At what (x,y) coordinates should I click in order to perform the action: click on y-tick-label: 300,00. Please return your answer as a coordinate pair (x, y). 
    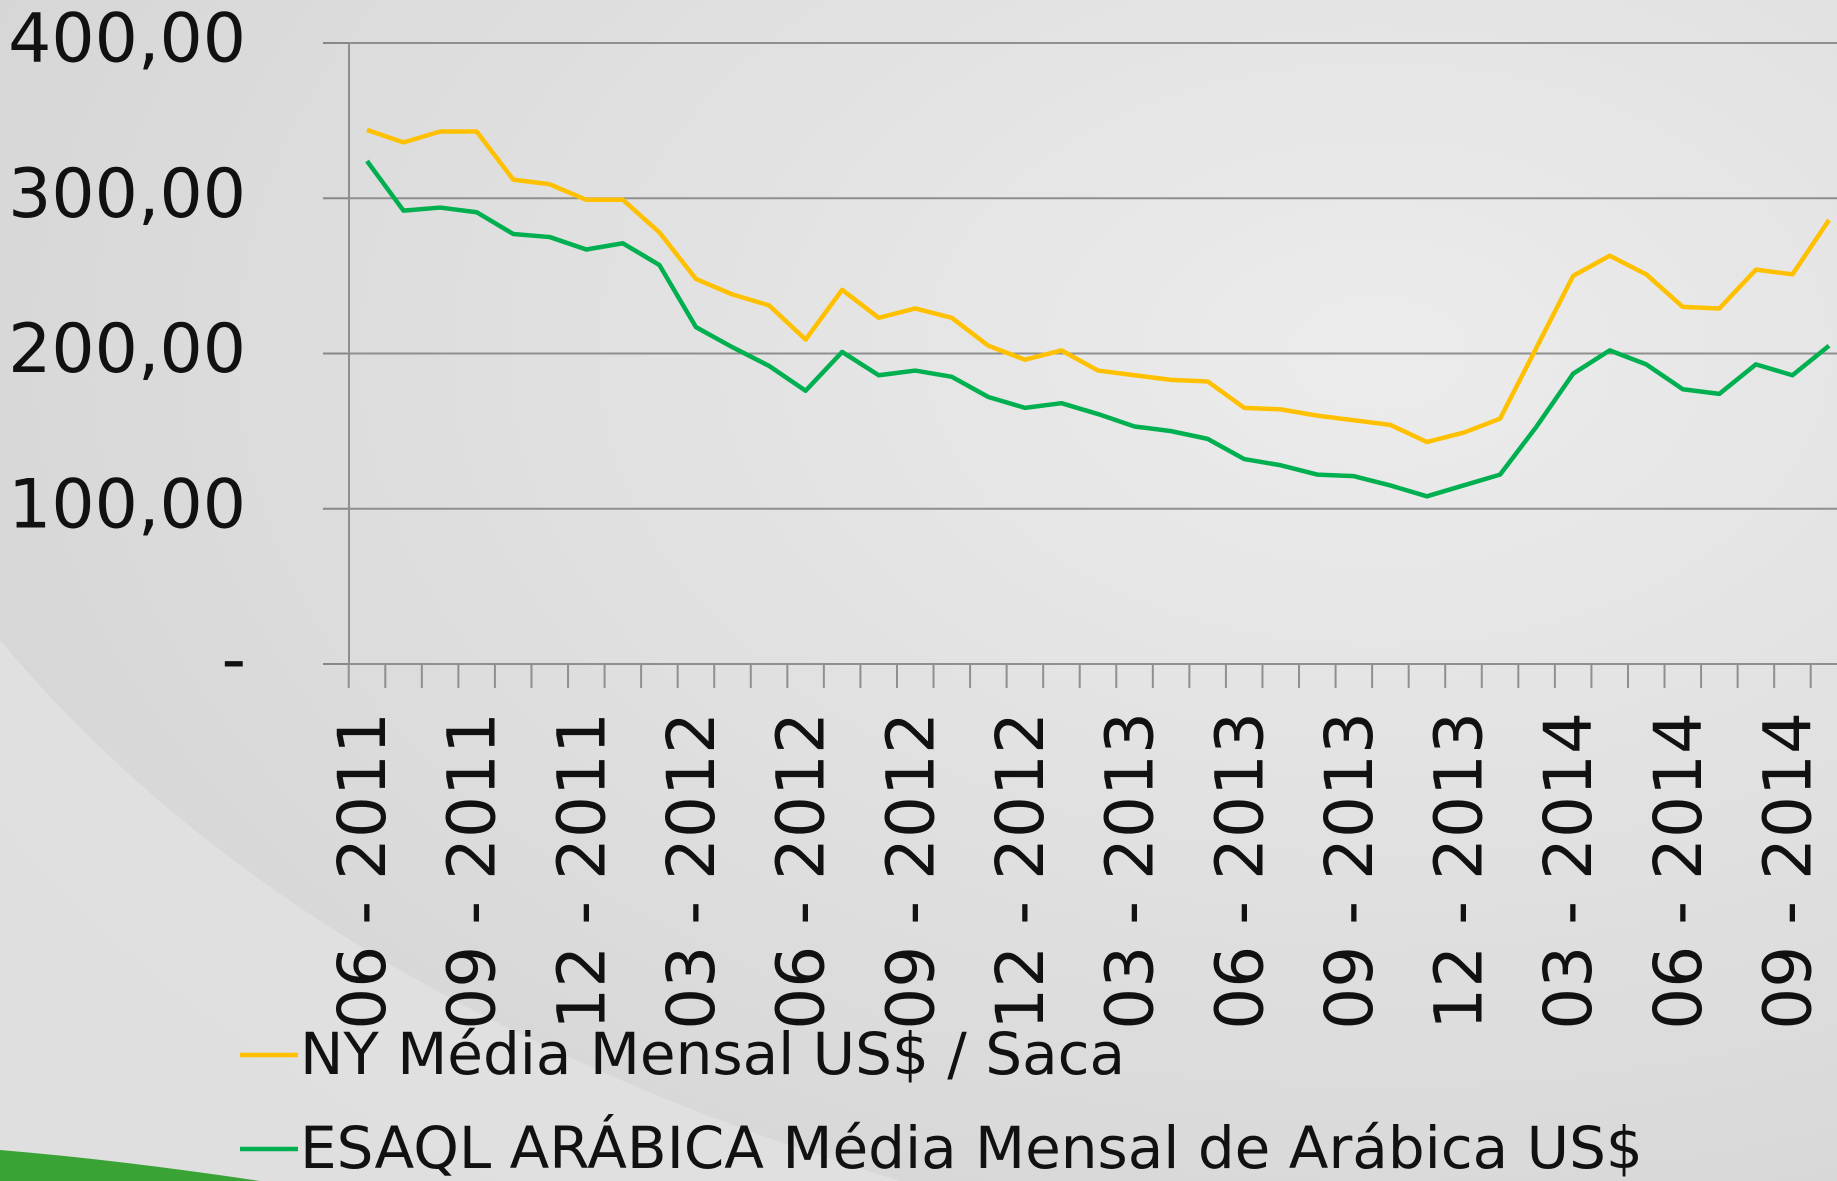
    Looking at the image, I should click on (127, 194).